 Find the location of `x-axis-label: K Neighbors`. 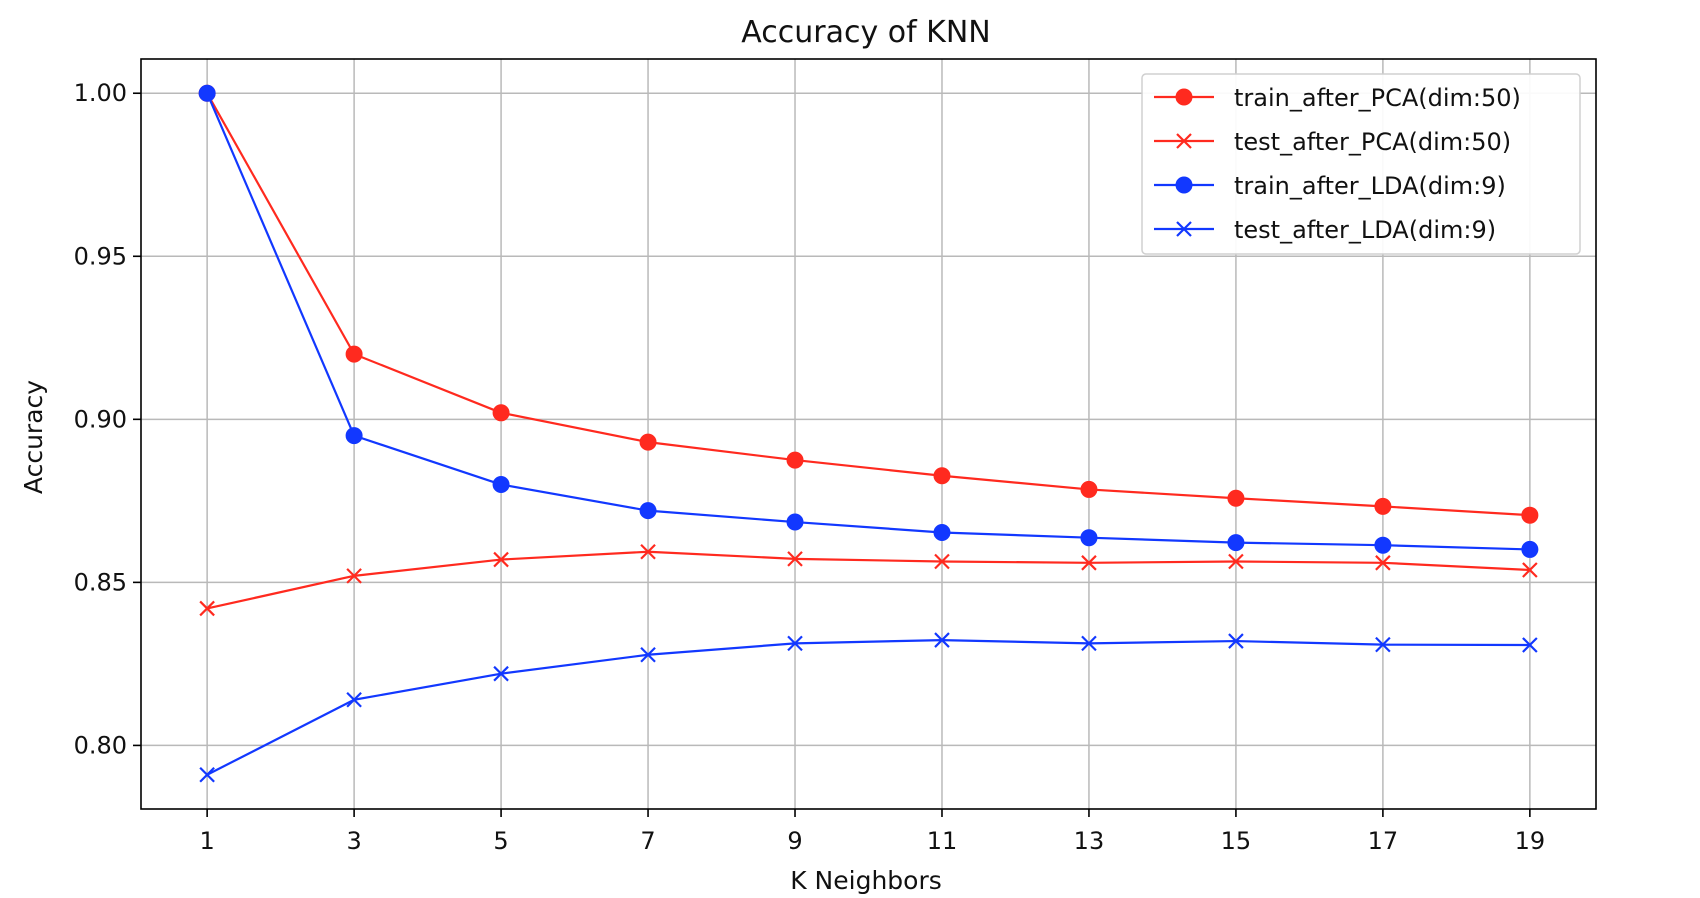

x-axis-label: K Neighbors is located at coordinates (866, 880).